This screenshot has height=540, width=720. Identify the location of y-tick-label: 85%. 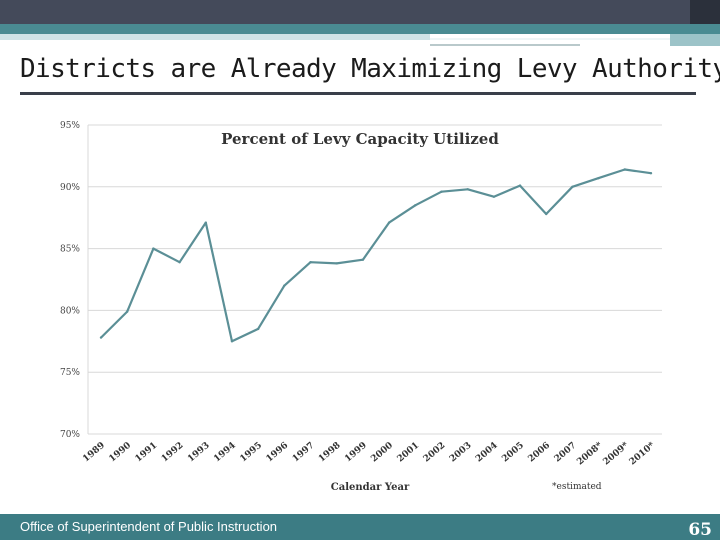
(70, 250).